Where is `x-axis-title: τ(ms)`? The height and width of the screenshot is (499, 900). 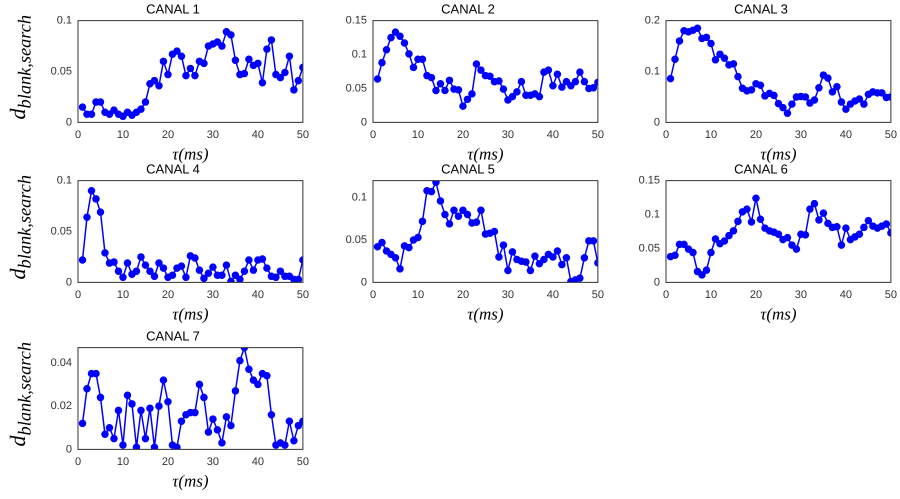 x-axis-title: τ(ms) is located at coordinates (778, 154).